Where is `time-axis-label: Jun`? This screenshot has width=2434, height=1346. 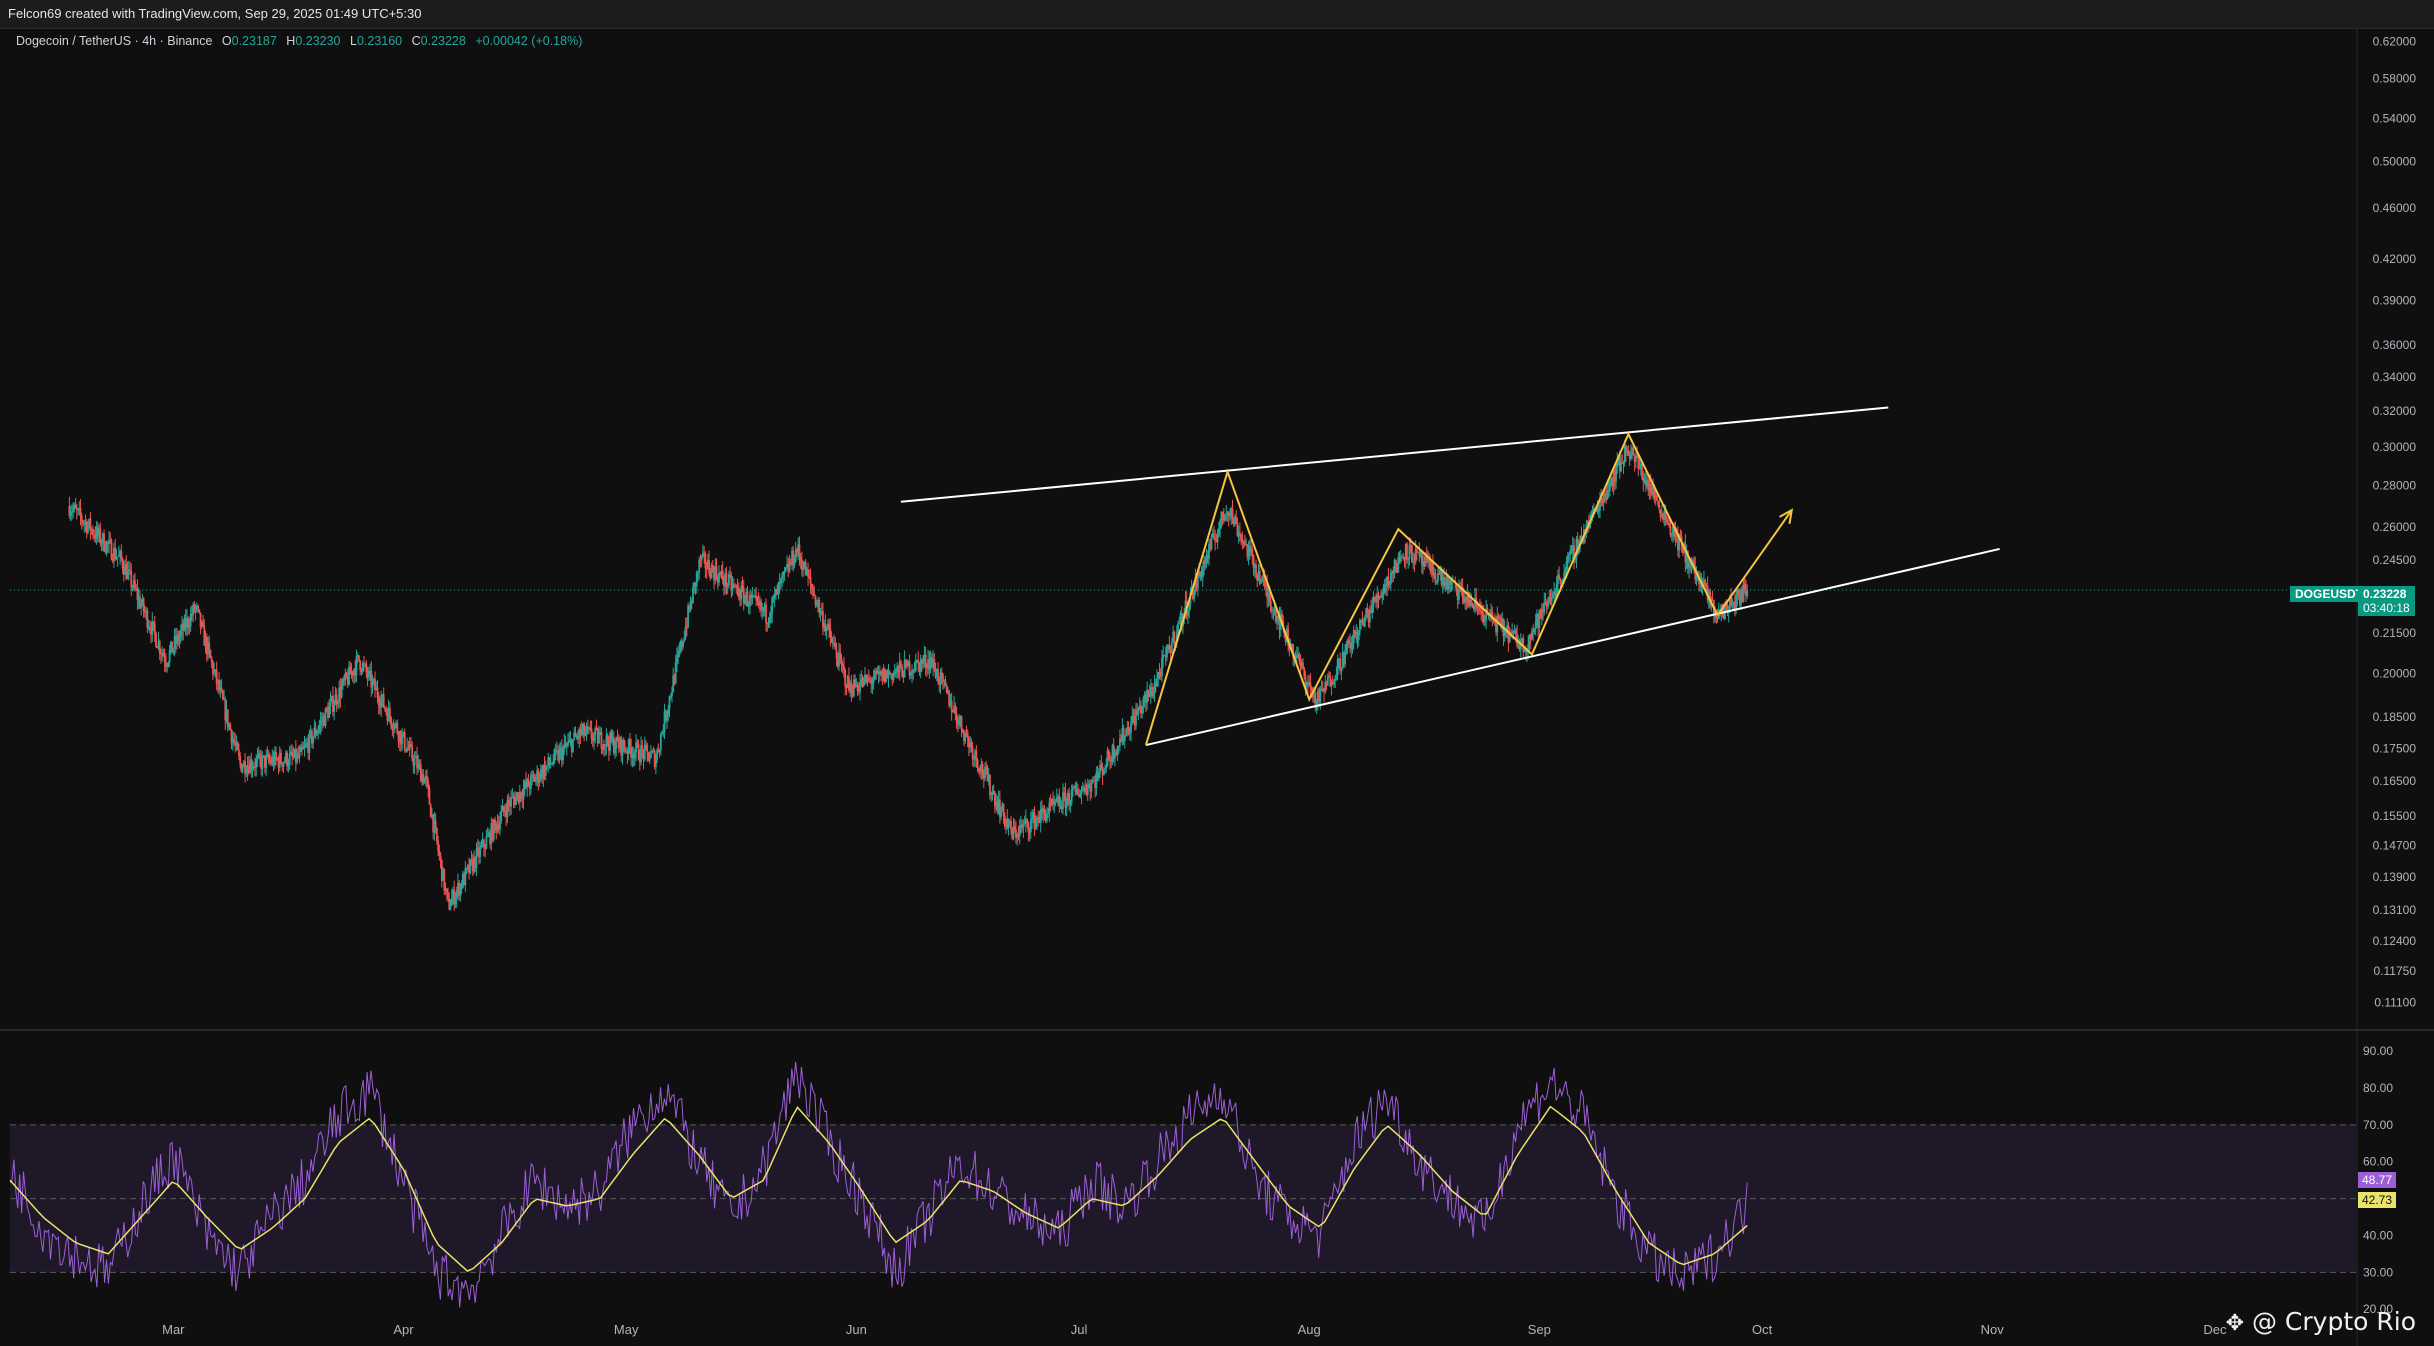 time-axis-label: Jun is located at coordinates (856, 1329).